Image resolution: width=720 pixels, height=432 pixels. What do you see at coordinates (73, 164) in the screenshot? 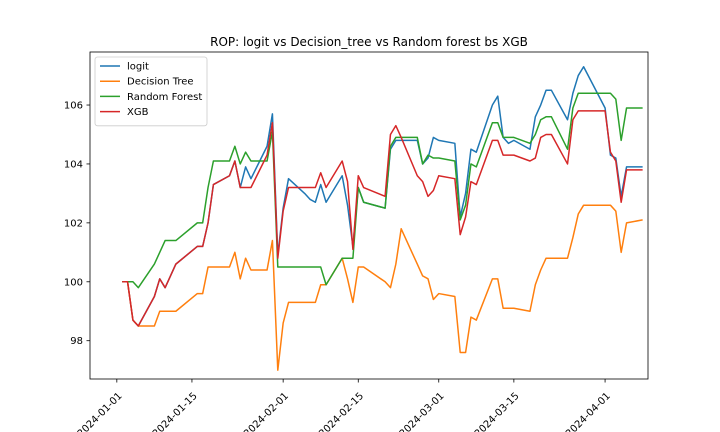
I see `y-tick-label: 104` at bounding box center [73, 164].